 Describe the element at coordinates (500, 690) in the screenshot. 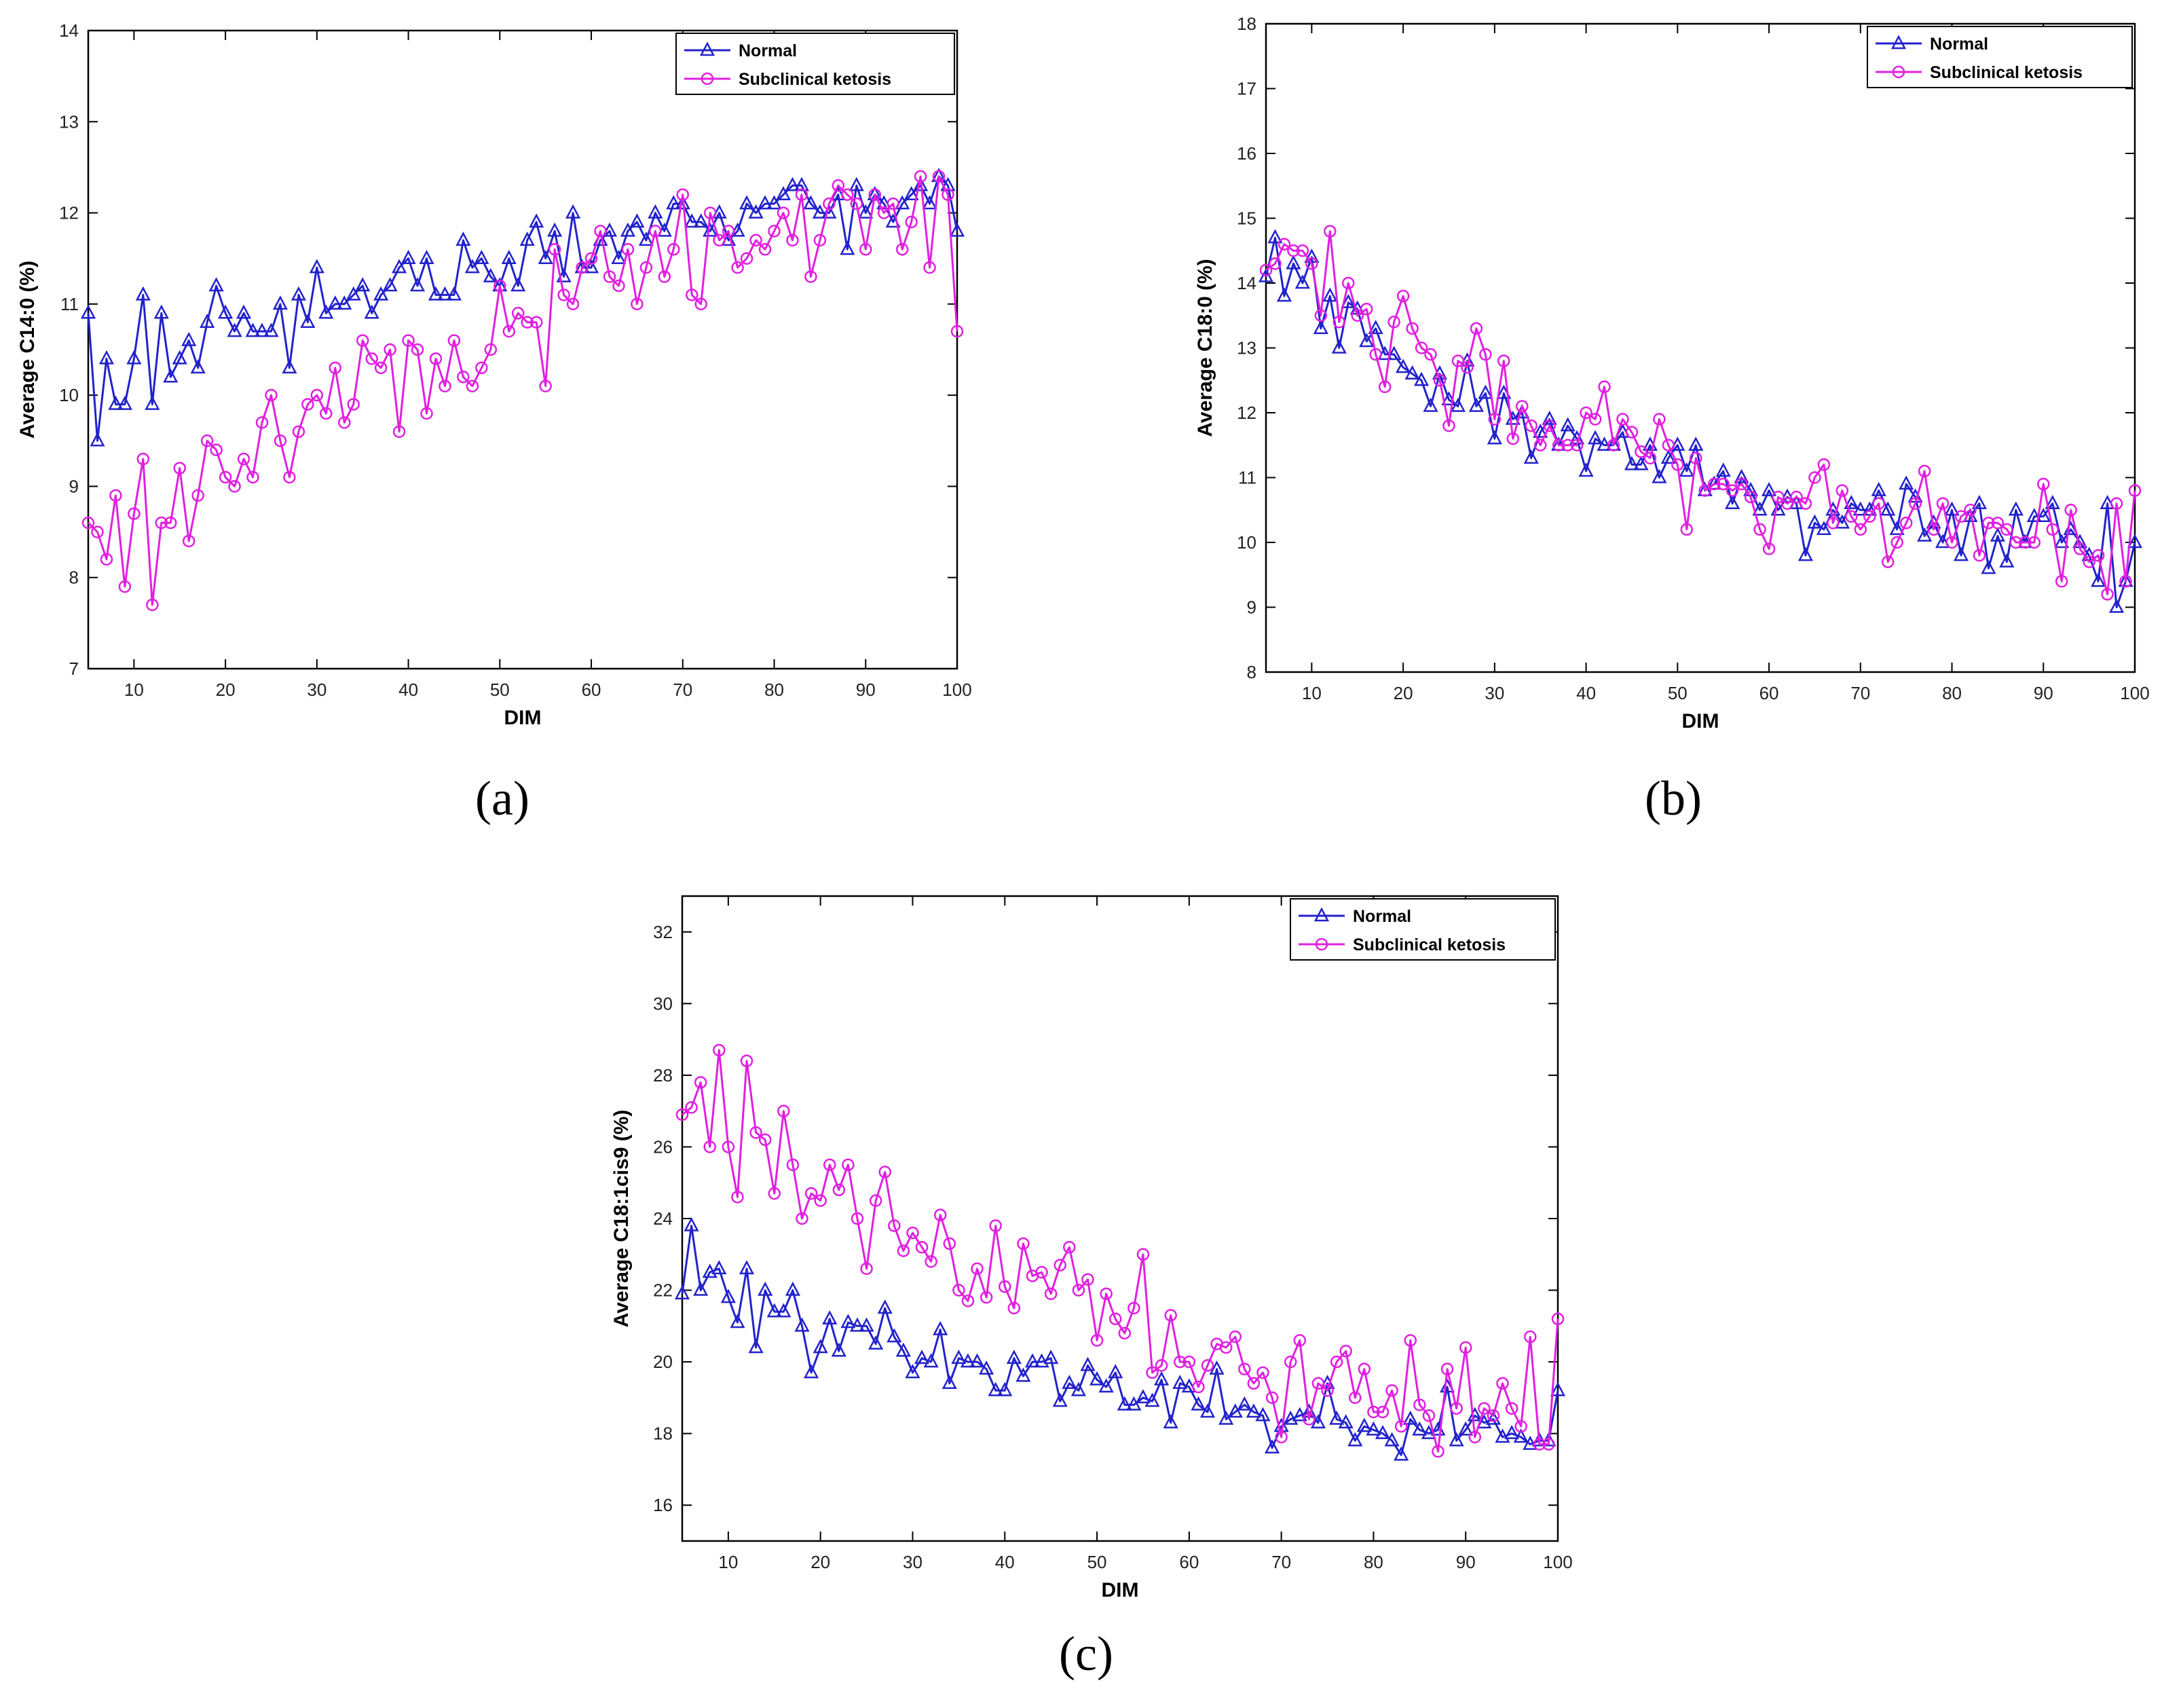

I see `x-tick-label: 50` at that location.